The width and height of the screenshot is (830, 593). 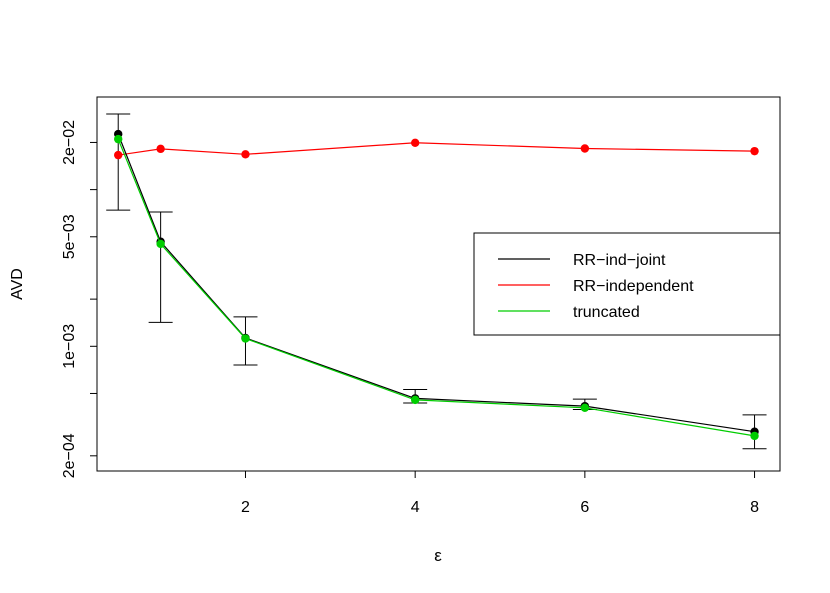 What do you see at coordinates (633, 286) in the screenshot?
I see `legend-entry: RR−independent` at bounding box center [633, 286].